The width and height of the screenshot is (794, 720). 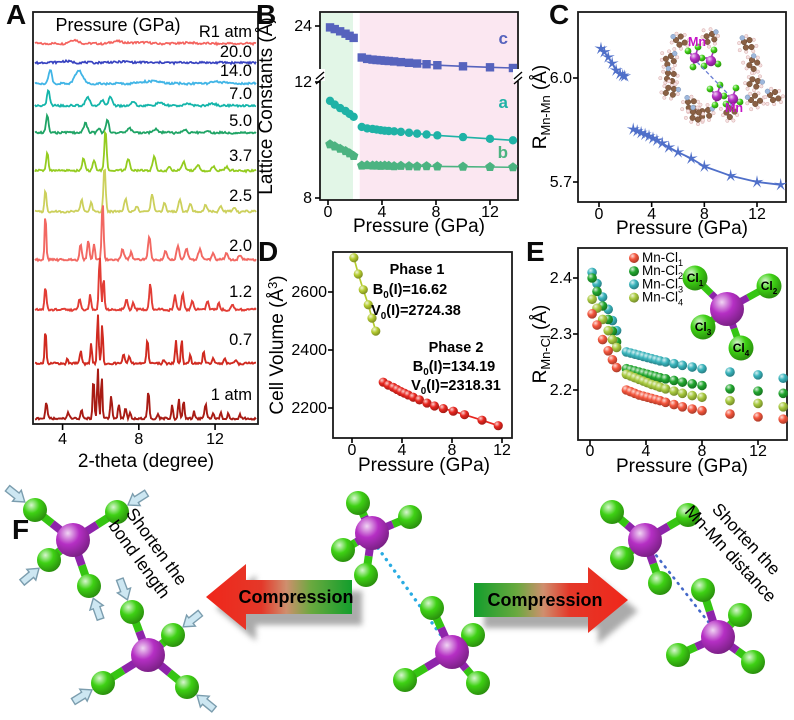 I want to click on series-a, so click(x=421, y=120).